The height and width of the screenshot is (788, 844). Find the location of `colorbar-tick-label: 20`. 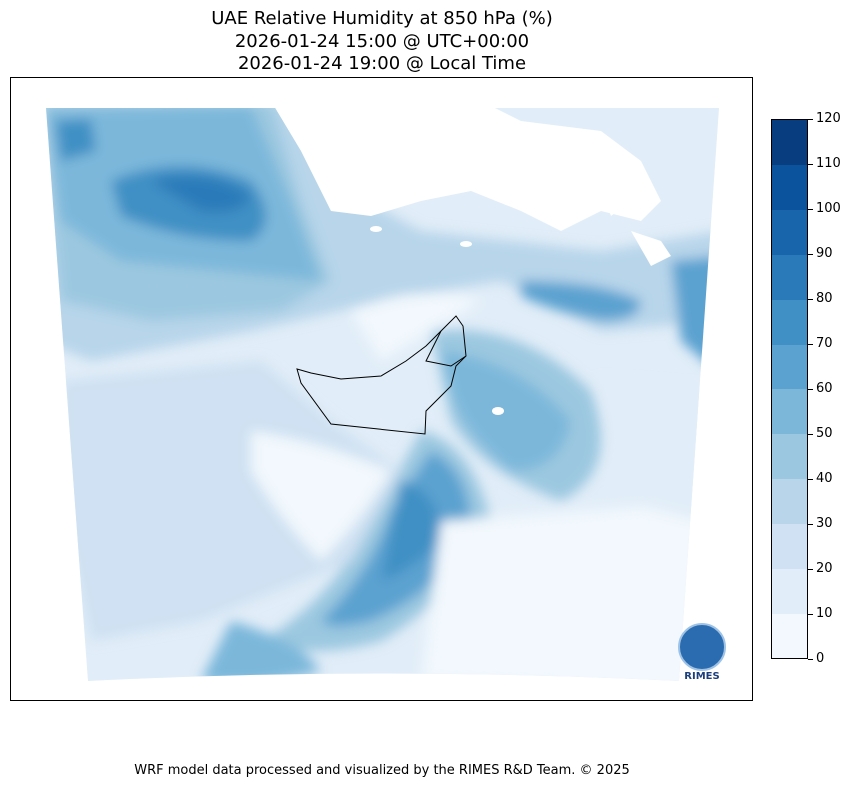

colorbar-tick-label: 20 is located at coordinates (824, 568).